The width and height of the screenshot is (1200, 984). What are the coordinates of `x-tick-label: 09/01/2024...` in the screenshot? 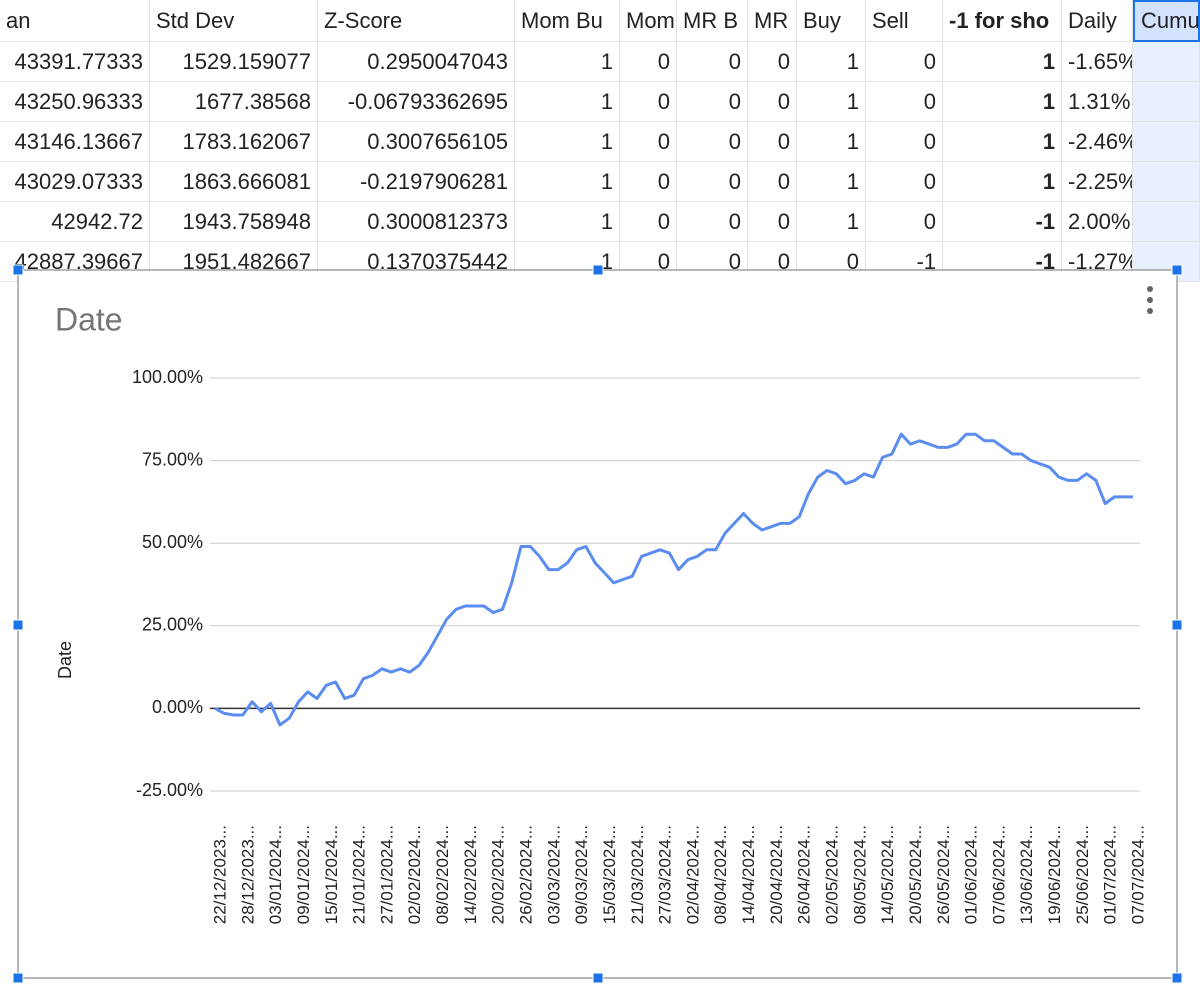 It's located at (303, 874).